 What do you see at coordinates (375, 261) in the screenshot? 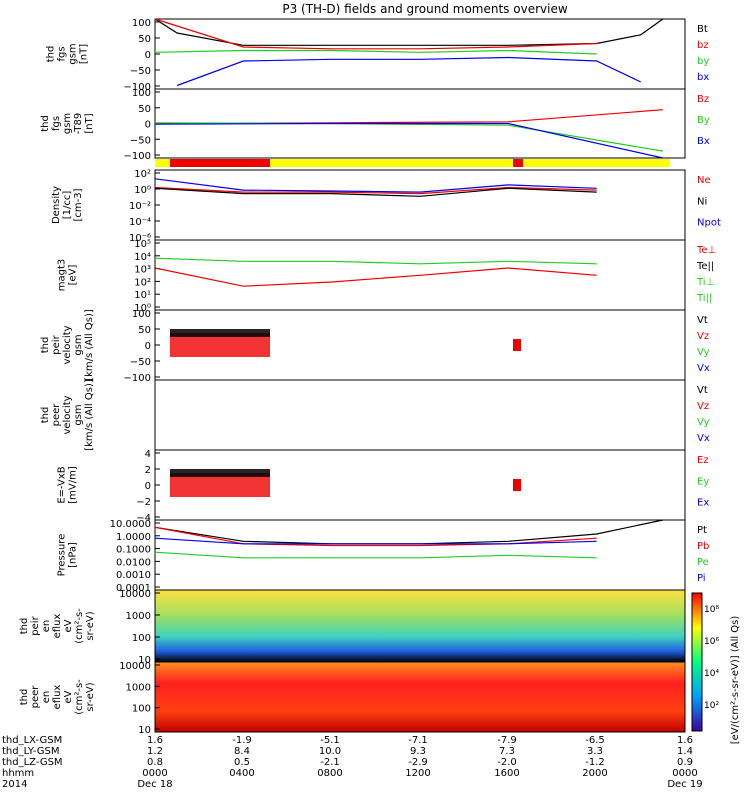
I see `series-line-Ti||` at bounding box center [375, 261].